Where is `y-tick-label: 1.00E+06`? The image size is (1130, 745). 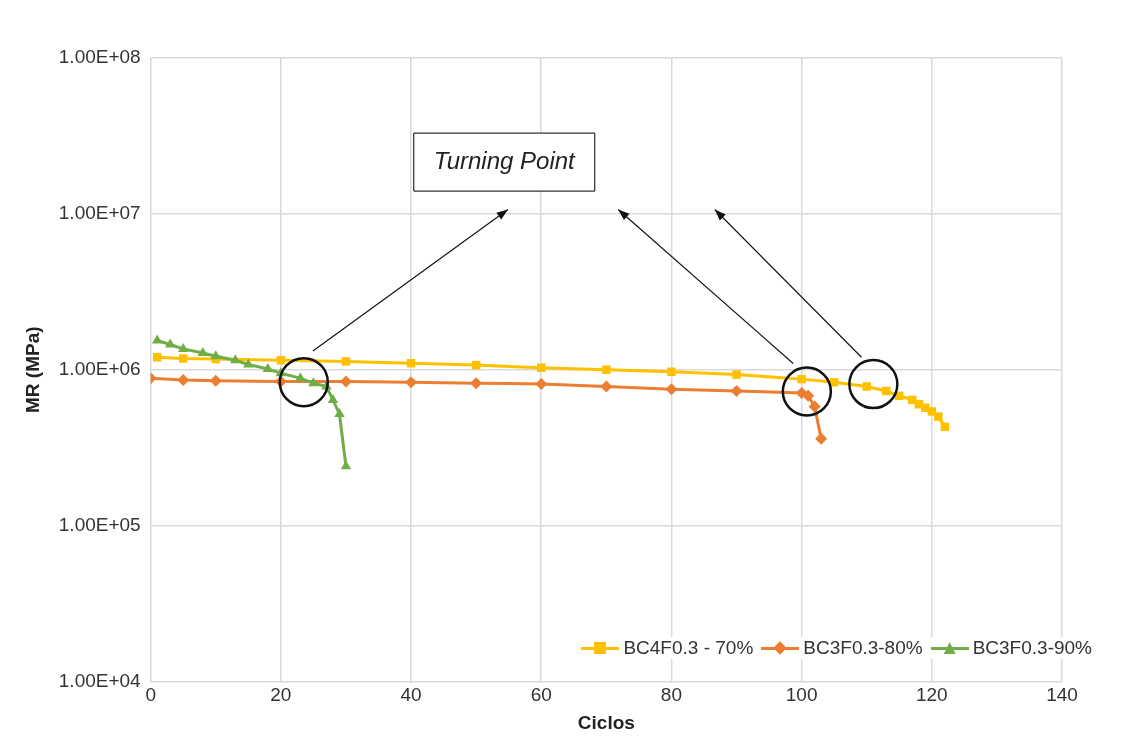
y-tick-label: 1.00E+06 is located at coordinates (99, 368).